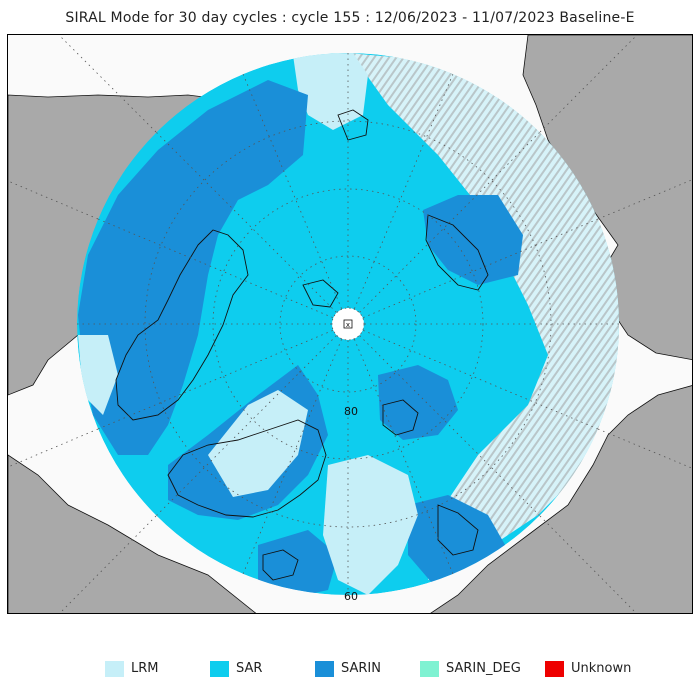  Describe the element at coordinates (601, 668) in the screenshot. I see `legend-label-unknown: Unknown` at that location.